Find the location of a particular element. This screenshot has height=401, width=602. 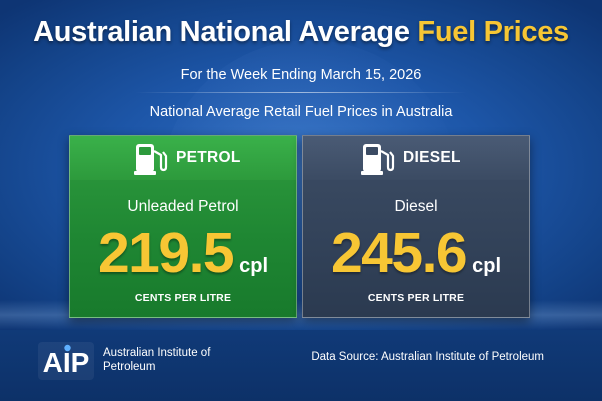

svg-text: AIP is located at coordinates (66, 362).